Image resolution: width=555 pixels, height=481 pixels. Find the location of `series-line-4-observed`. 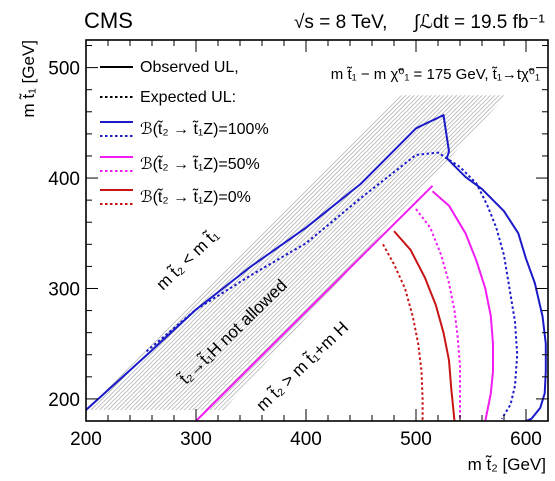

series-line-4-observed is located at coordinates (424, 325).